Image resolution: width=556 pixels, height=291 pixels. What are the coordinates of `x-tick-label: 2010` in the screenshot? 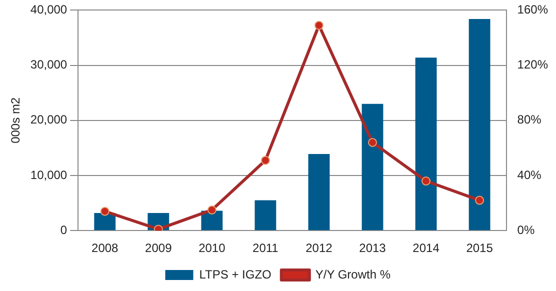 It's located at (212, 248).